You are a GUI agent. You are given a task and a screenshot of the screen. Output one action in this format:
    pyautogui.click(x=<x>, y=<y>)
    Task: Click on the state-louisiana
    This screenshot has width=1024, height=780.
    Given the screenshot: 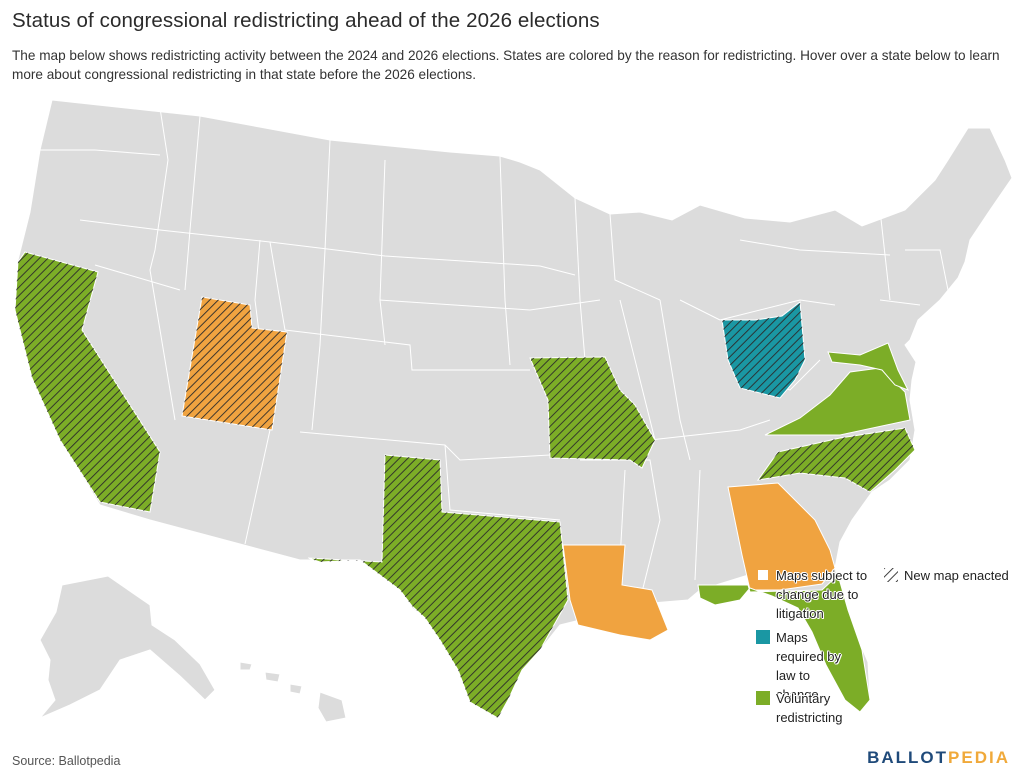 What is the action you would take?
    pyautogui.click(x=615, y=592)
    